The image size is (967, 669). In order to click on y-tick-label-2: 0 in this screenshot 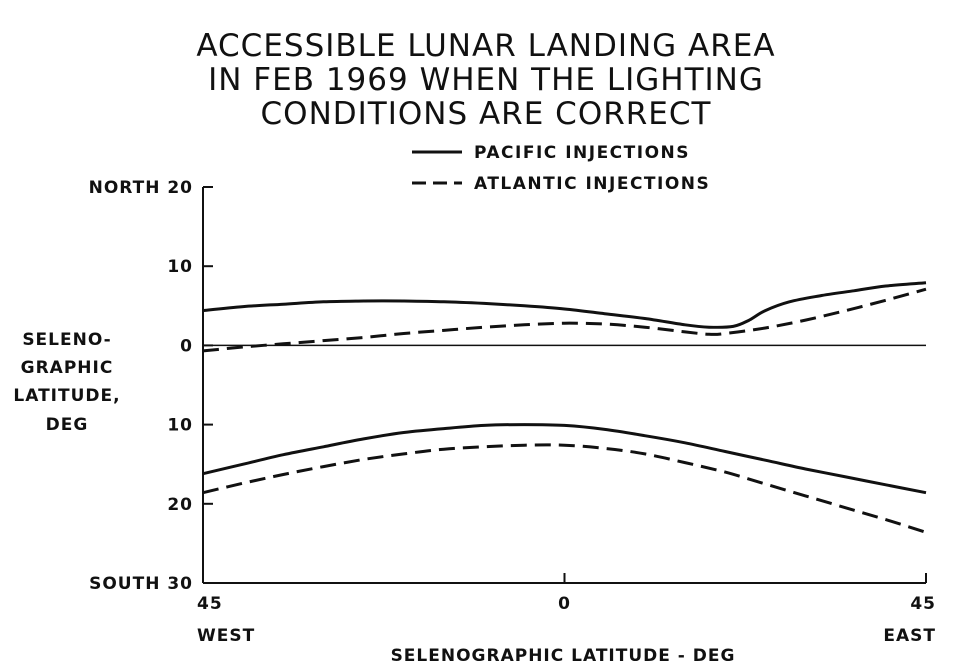, I will do `click(186, 346)`.